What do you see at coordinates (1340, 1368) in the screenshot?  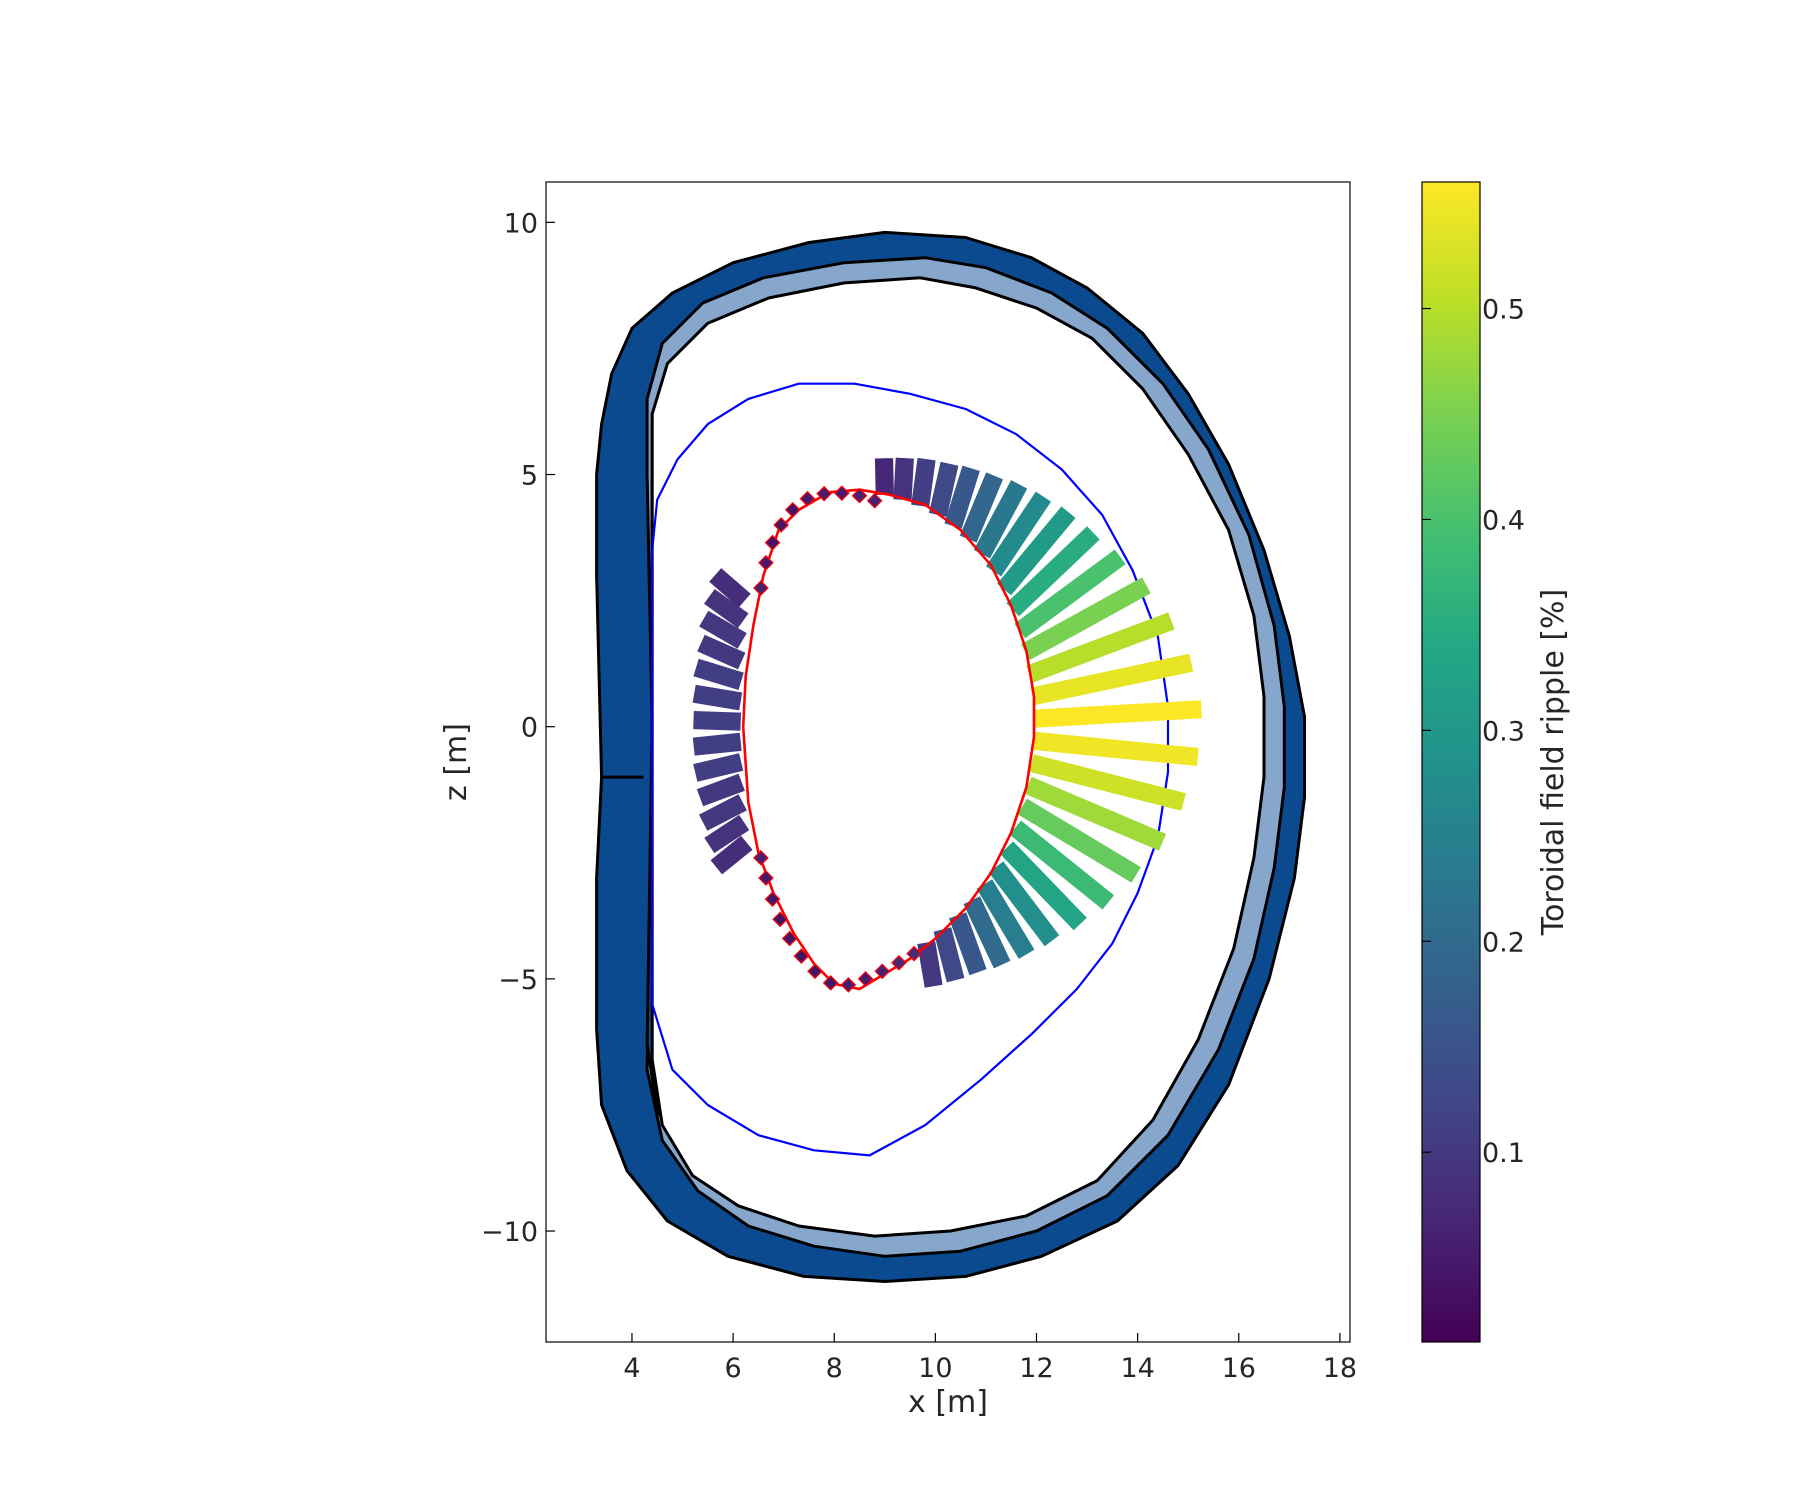 I see `x-tick-label: 18` at bounding box center [1340, 1368].